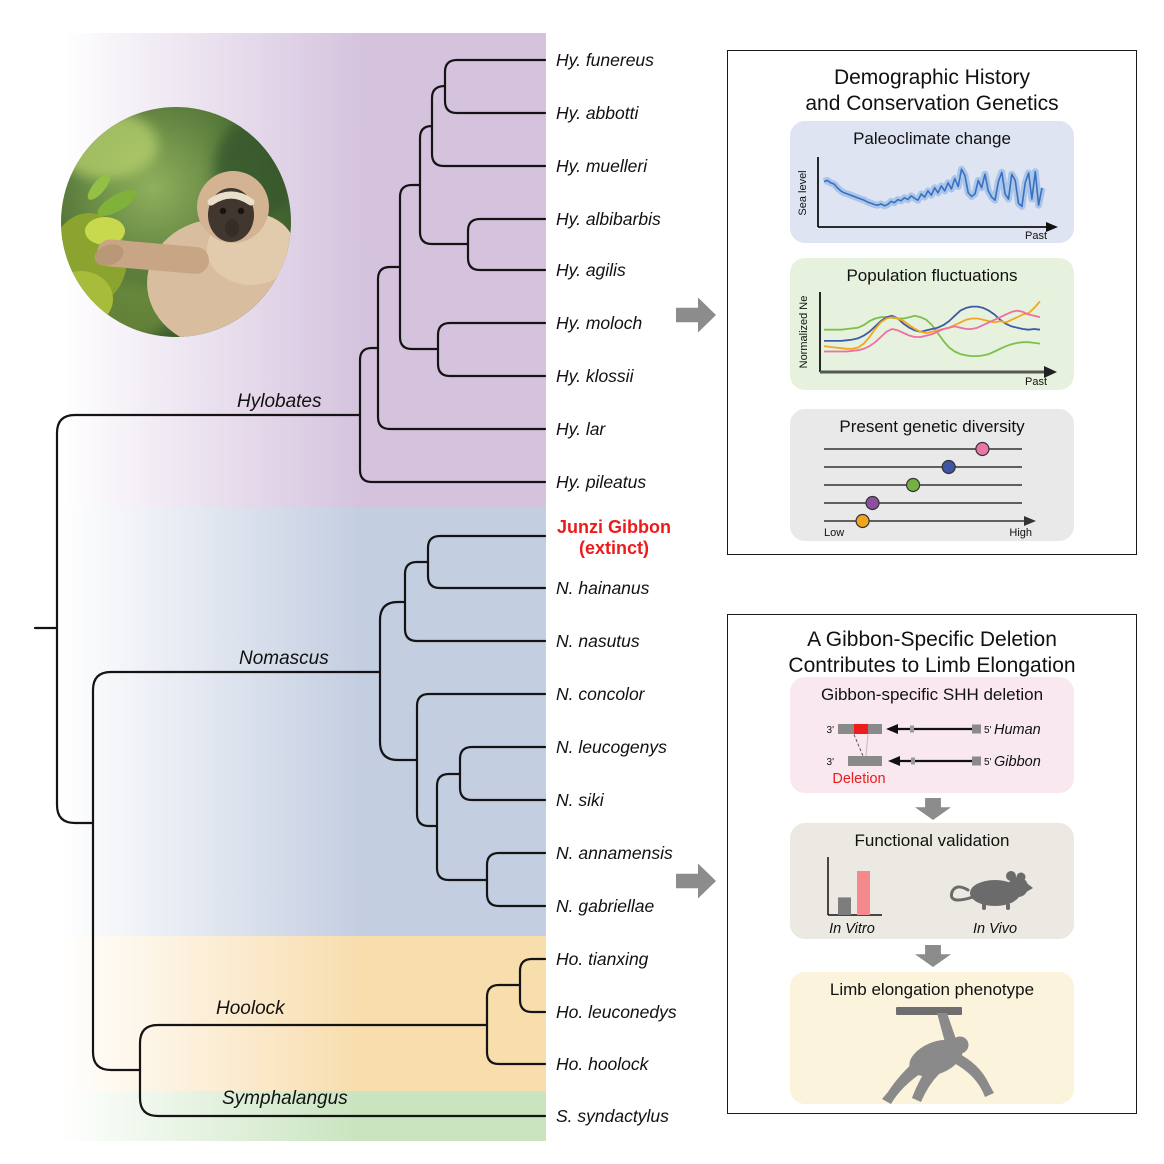  Describe the element at coordinates (580, 800) in the screenshot. I see `species-label-siki: N. siki` at that location.